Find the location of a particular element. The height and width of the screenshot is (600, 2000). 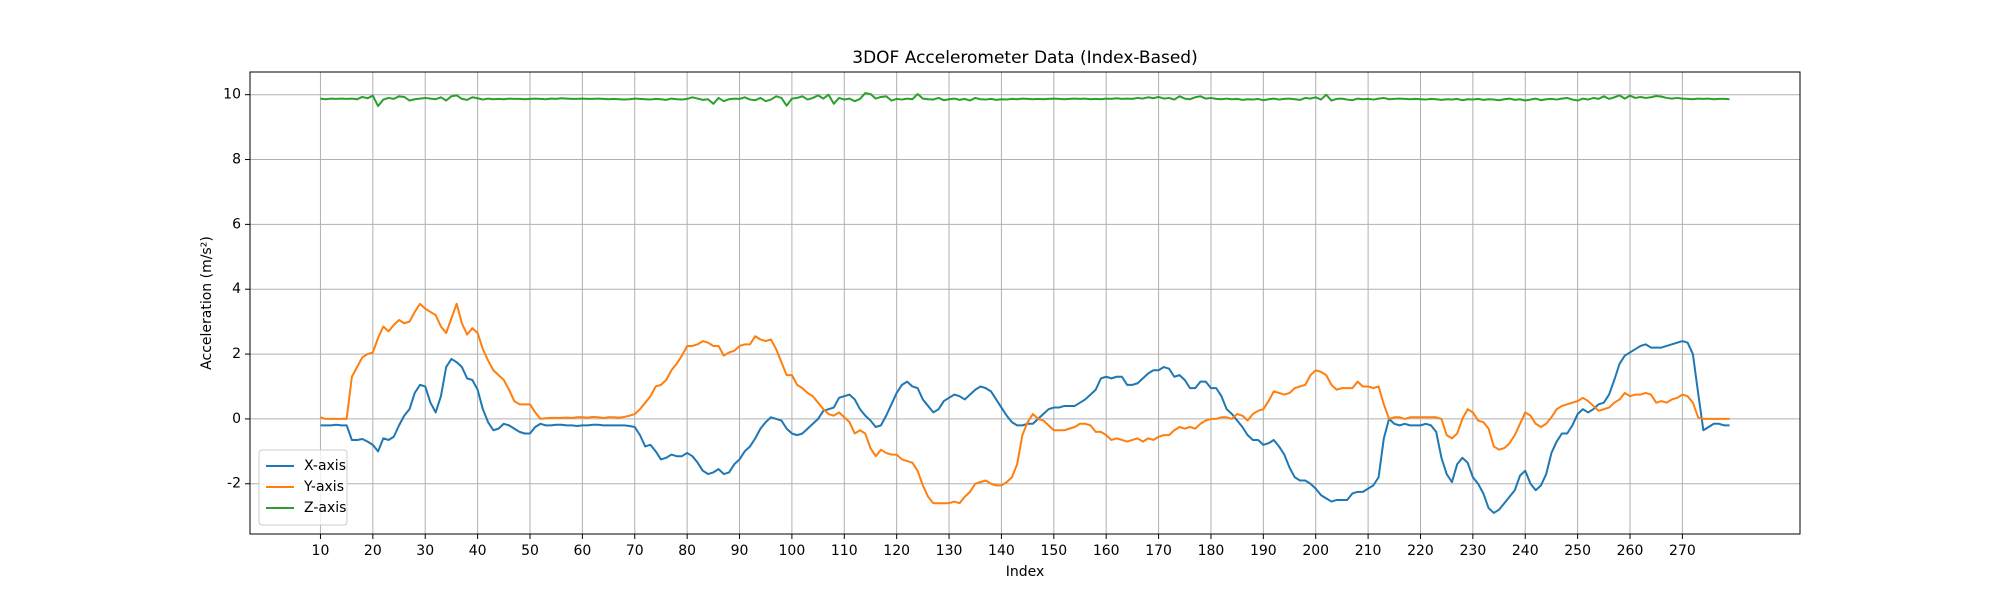

x-tick-label: 270 is located at coordinates (1682, 551).